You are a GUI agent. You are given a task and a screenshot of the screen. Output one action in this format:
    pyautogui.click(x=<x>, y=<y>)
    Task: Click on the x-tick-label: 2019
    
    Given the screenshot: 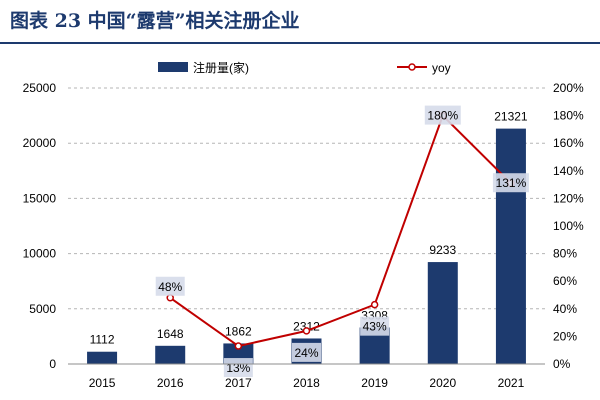 What is the action you would take?
    pyautogui.click(x=374, y=383)
    